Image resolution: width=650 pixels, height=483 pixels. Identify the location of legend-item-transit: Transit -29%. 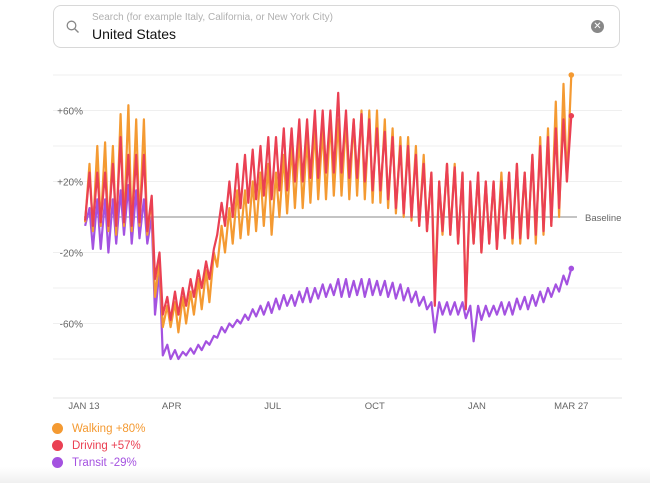
(98, 462).